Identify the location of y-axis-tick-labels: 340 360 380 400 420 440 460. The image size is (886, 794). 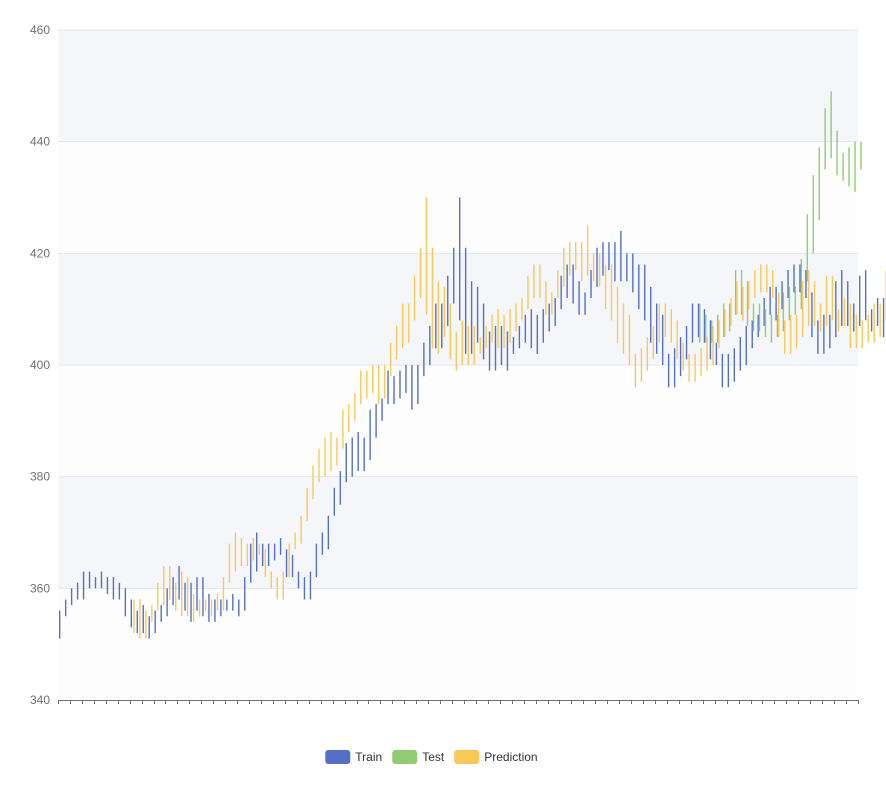
(40, 365).